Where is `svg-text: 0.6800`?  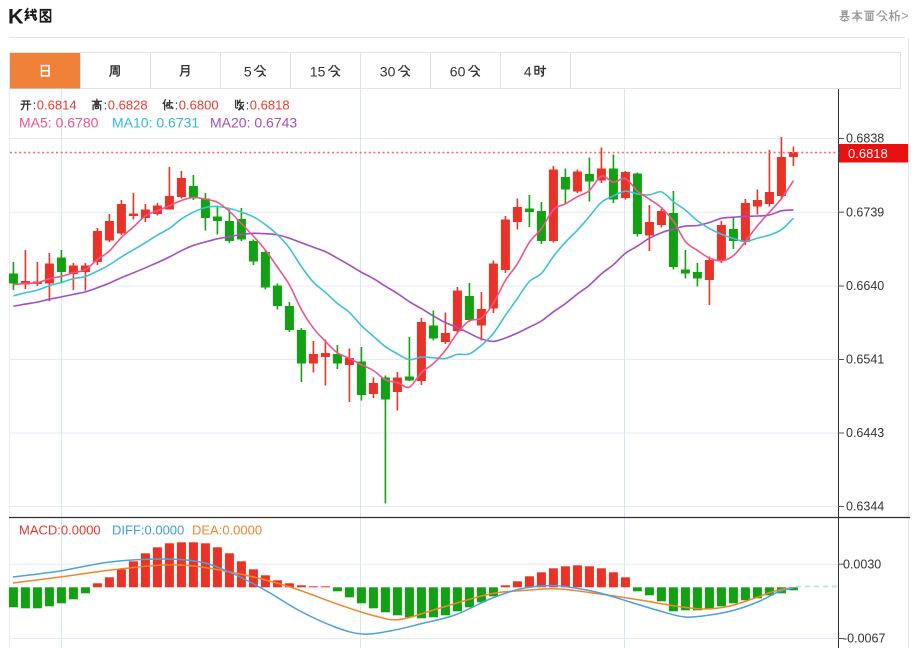 svg-text: 0.6800 is located at coordinates (199, 105).